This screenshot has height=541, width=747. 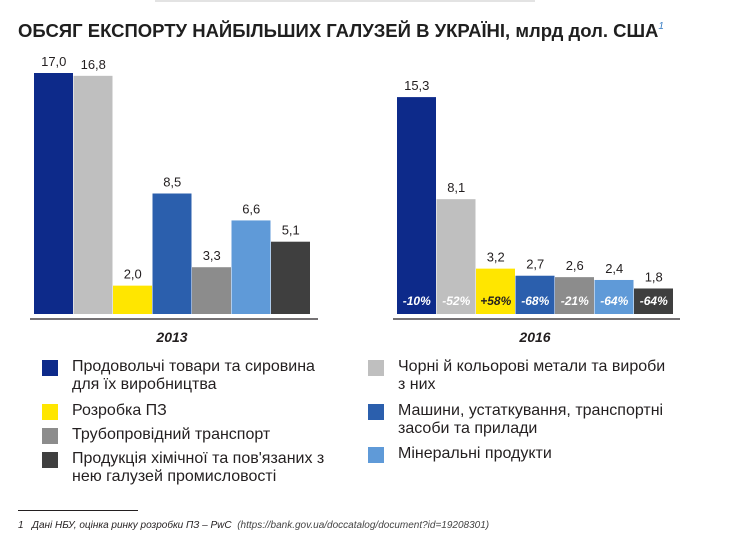 I want to click on value-label-2016-4: 2,6, so click(x=575, y=265).